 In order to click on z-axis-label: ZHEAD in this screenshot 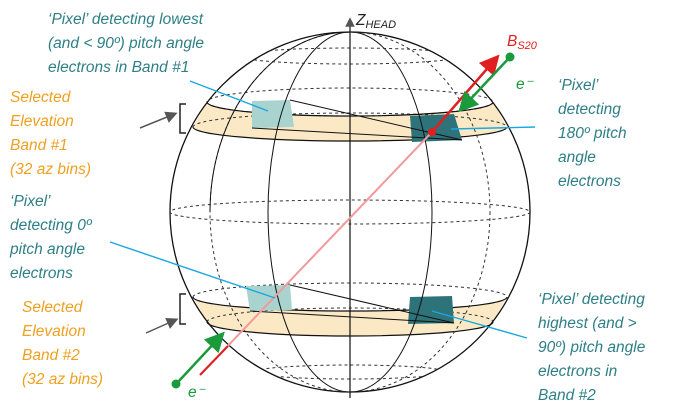, I will do `click(375, 21)`.